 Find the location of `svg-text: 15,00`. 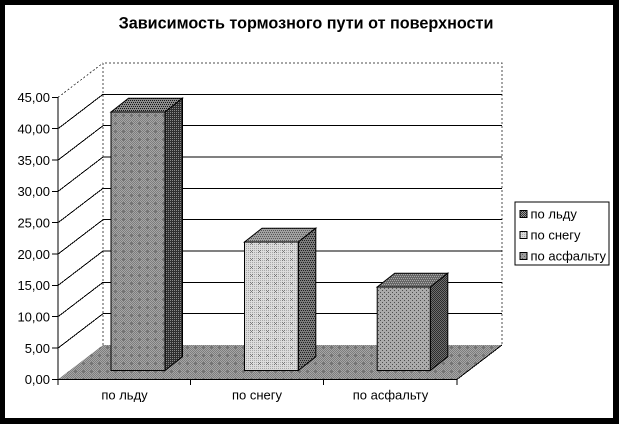

svg-text: 15,00 is located at coordinates (33, 285).